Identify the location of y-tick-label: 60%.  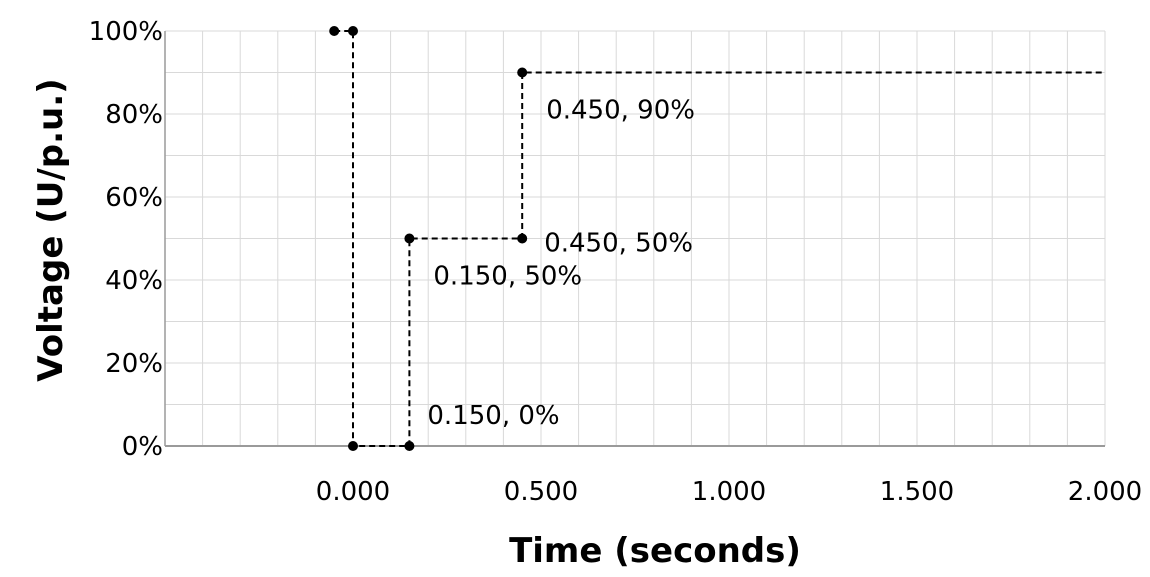
(134, 198).